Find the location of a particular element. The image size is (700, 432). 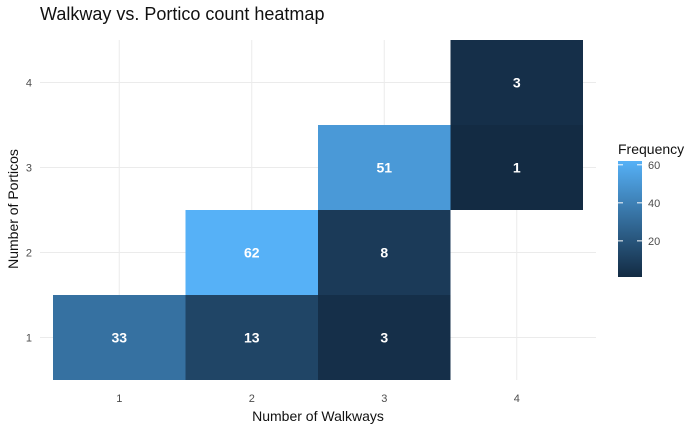

cell-value-label: 8 is located at coordinates (384, 253).